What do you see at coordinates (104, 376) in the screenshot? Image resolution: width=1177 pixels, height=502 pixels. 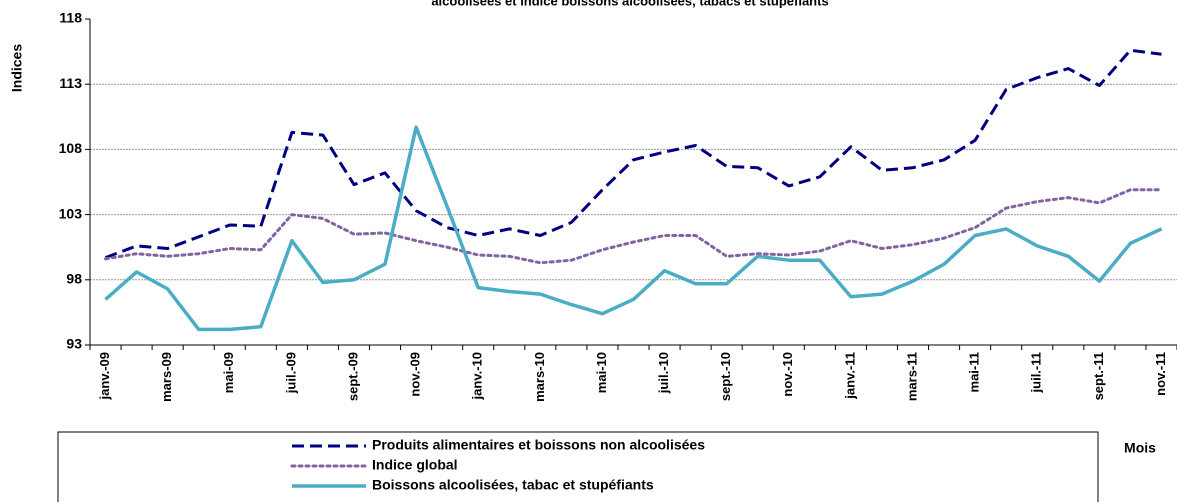 I see `x-tick-label: janv.-09` at bounding box center [104, 376].